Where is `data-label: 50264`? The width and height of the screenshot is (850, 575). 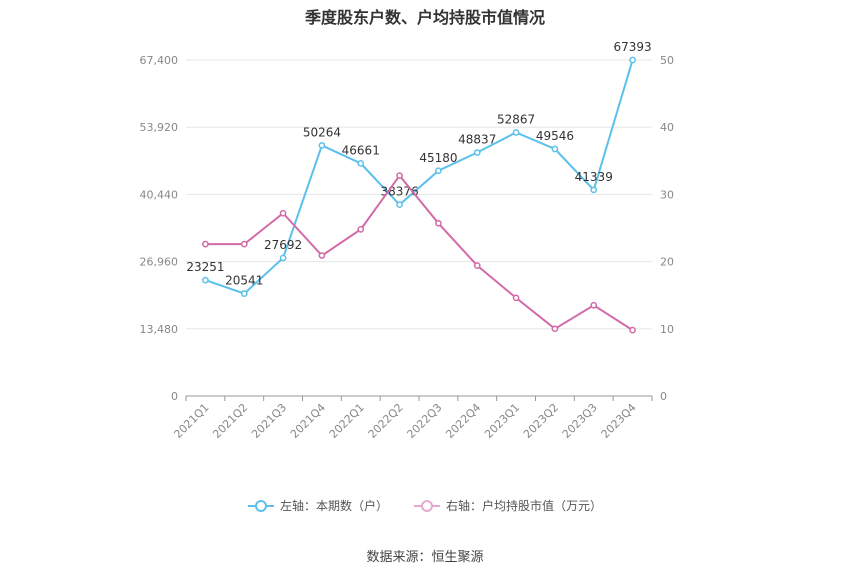 data-label: 50264 is located at coordinates (322, 132).